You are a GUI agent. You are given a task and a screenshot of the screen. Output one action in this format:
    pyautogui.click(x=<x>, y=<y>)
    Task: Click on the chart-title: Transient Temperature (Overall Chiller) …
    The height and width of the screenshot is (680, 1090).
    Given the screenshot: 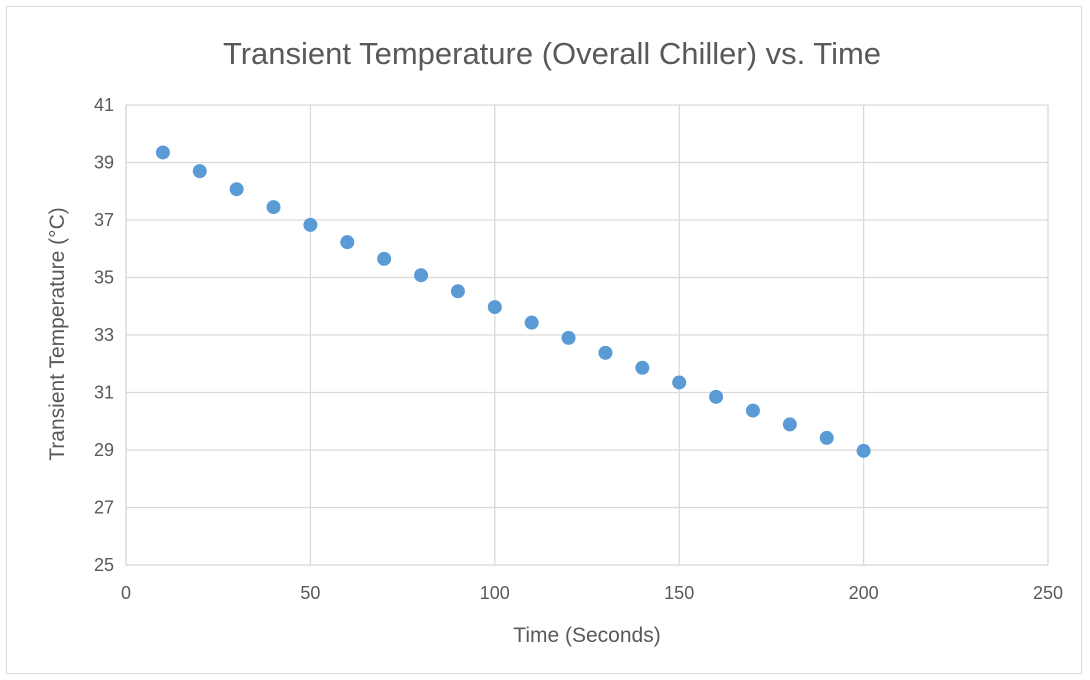 What is the action you would take?
    pyautogui.click(x=552, y=53)
    